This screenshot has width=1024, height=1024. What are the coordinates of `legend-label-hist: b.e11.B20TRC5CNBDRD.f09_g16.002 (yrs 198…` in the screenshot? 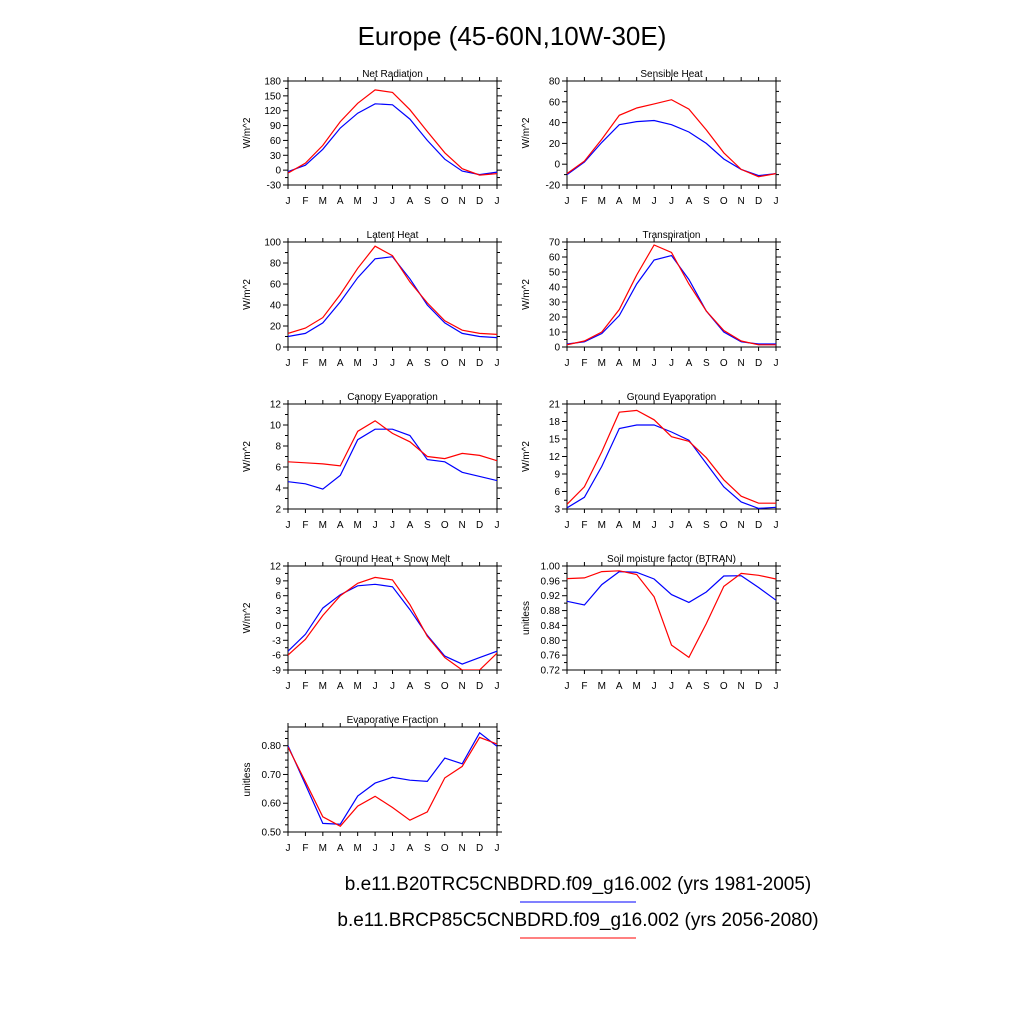 It's located at (578, 884).